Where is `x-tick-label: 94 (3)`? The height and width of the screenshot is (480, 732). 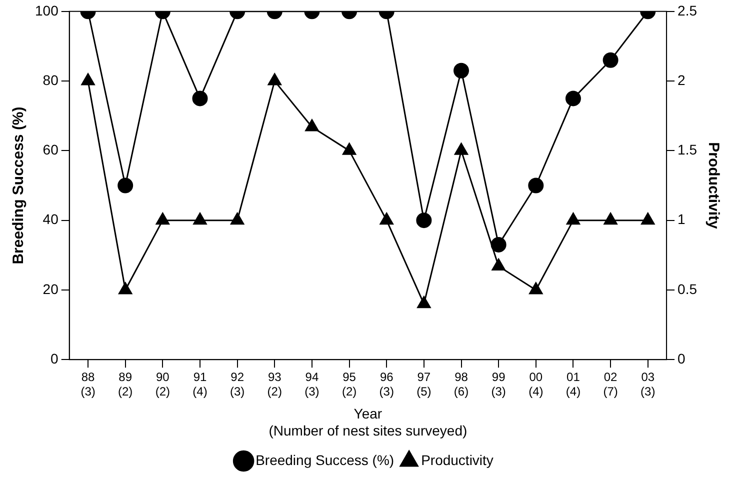
x-tick-label: 94 (3) is located at coordinates (312, 384).